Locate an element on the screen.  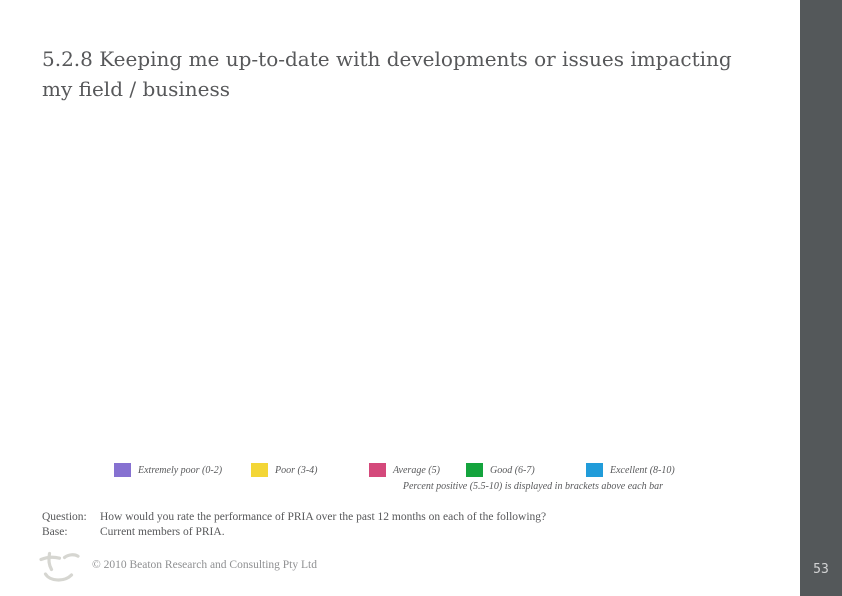
legend-item-average: Average (5) is located at coordinates (404, 470).